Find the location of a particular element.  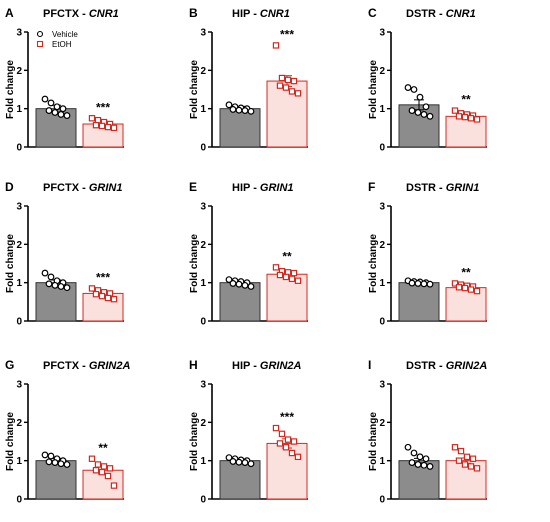

panel-title: DSTR - GRIN2A is located at coordinates (446, 366).